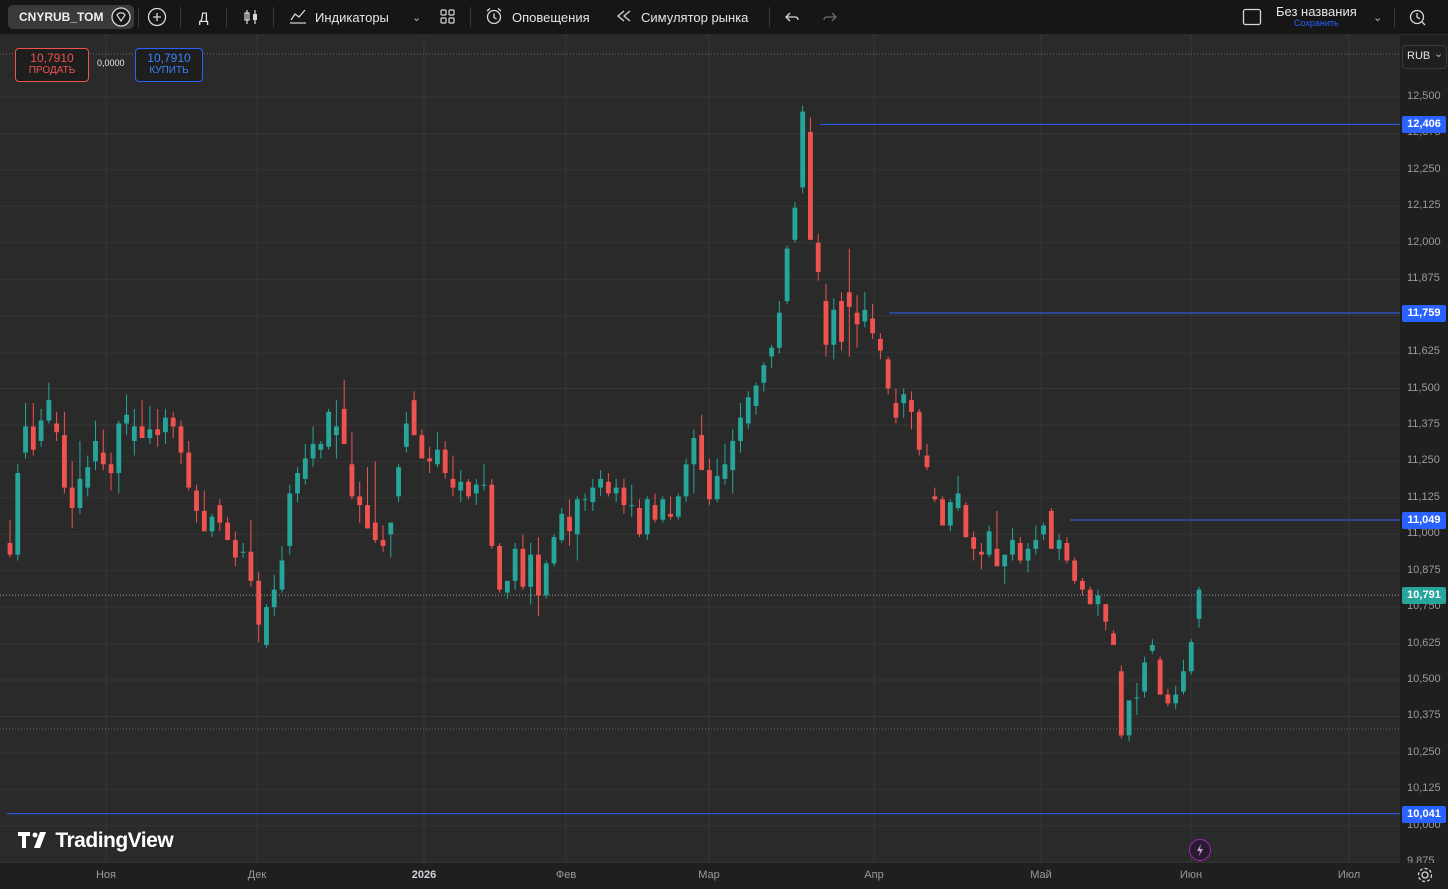 This screenshot has height=889, width=1448. Describe the element at coordinates (1439, 54) in the screenshot. I see `currency-chevron-icon: ⌄` at that location.